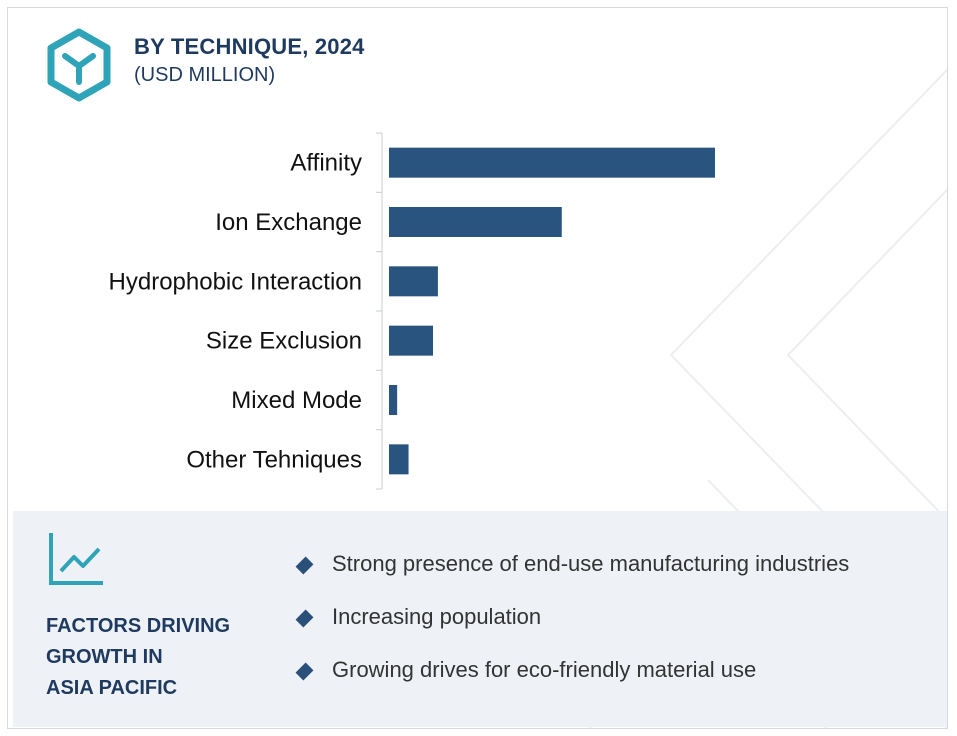  Describe the element at coordinates (138, 626) in the screenshot. I see `factors-title-line: FACTORS DRIVING` at that location.